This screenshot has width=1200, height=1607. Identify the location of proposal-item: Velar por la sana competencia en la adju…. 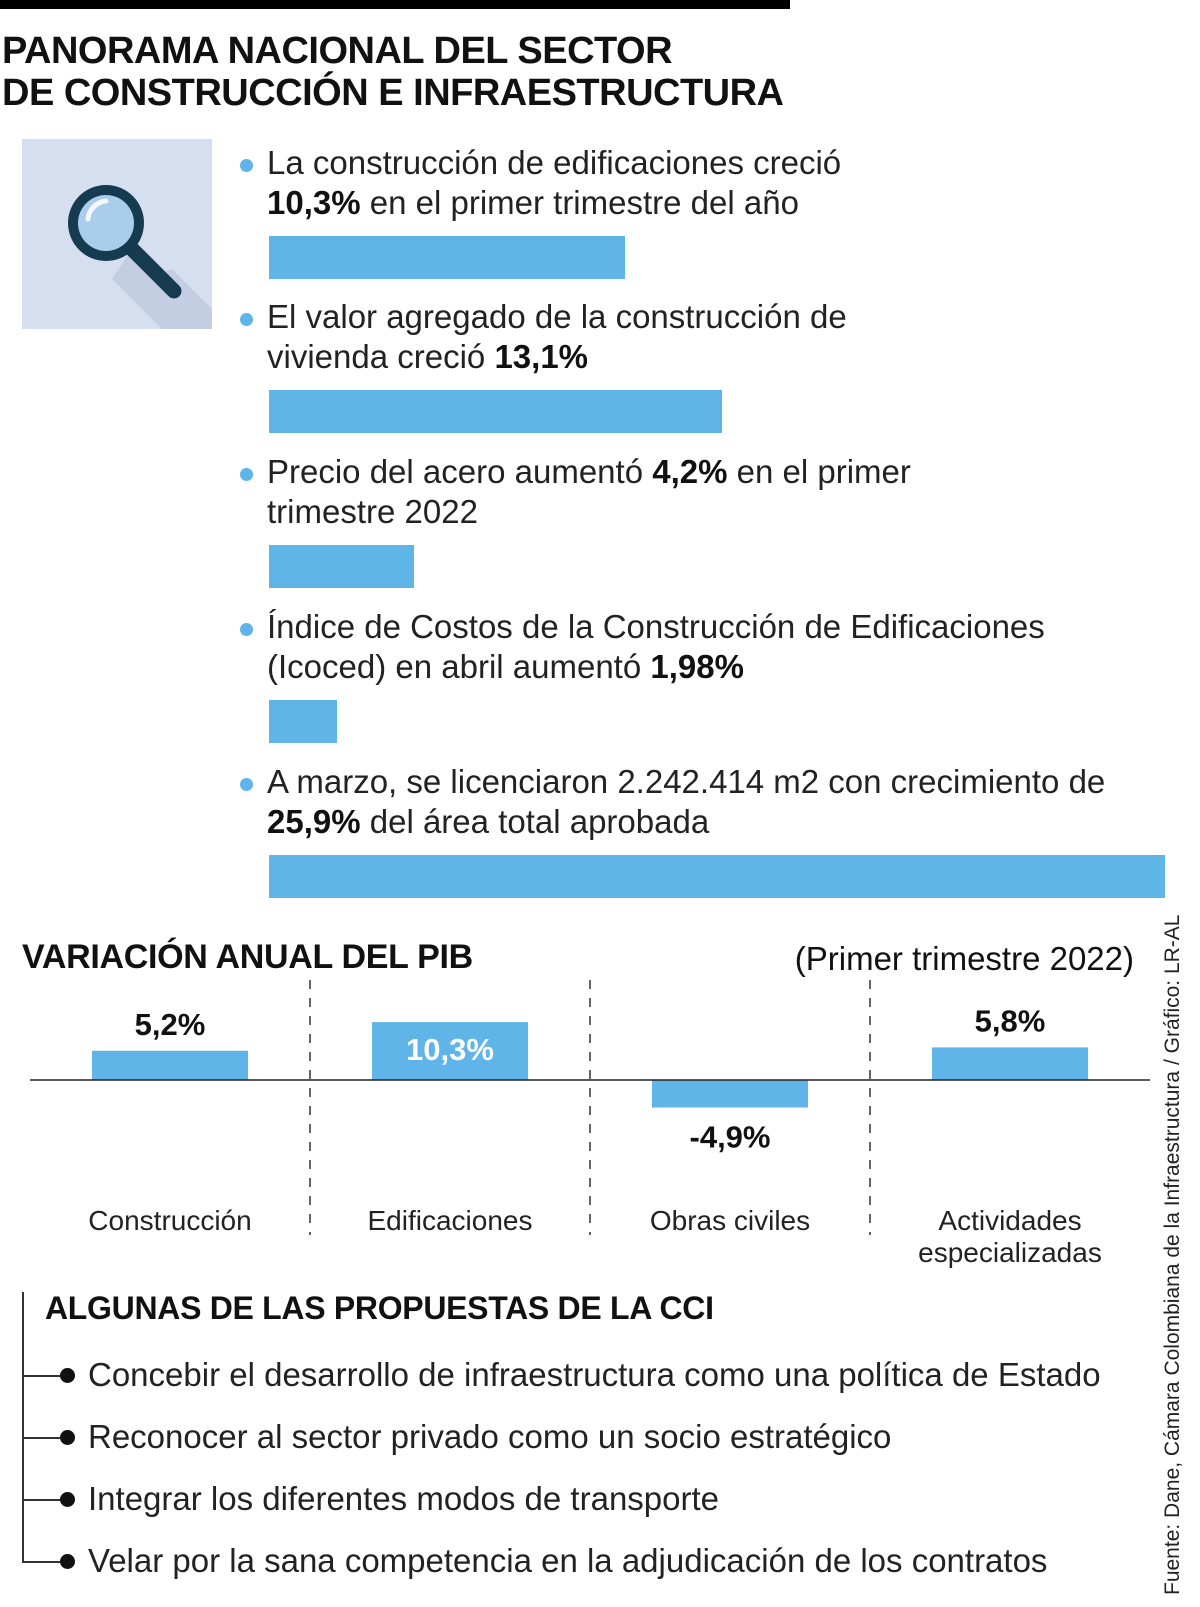
(582, 1561).